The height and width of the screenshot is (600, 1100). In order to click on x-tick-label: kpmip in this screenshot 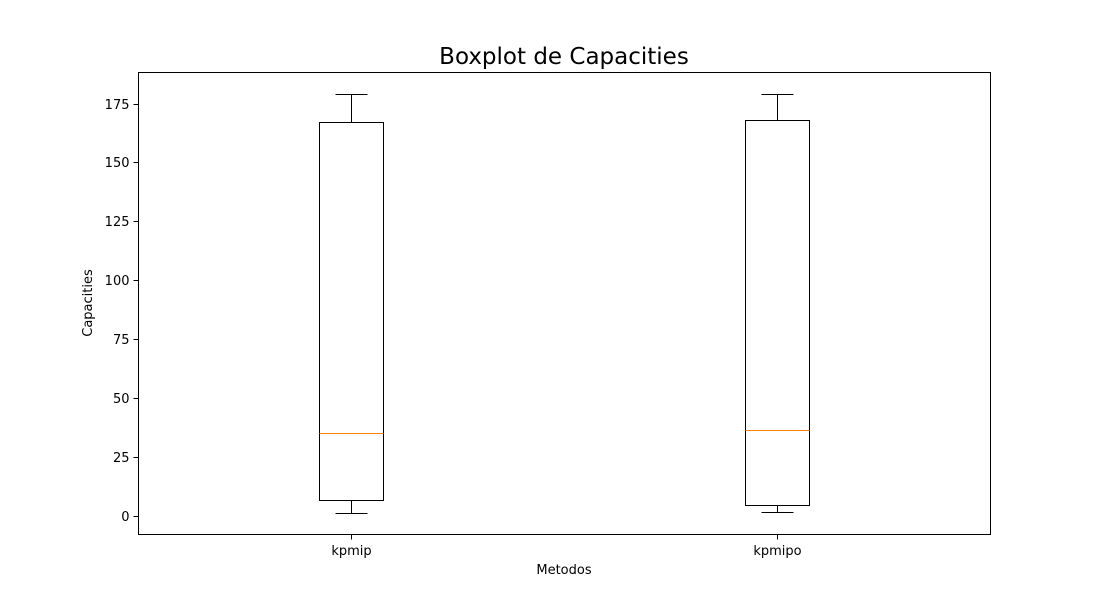, I will do `click(351, 551)`.